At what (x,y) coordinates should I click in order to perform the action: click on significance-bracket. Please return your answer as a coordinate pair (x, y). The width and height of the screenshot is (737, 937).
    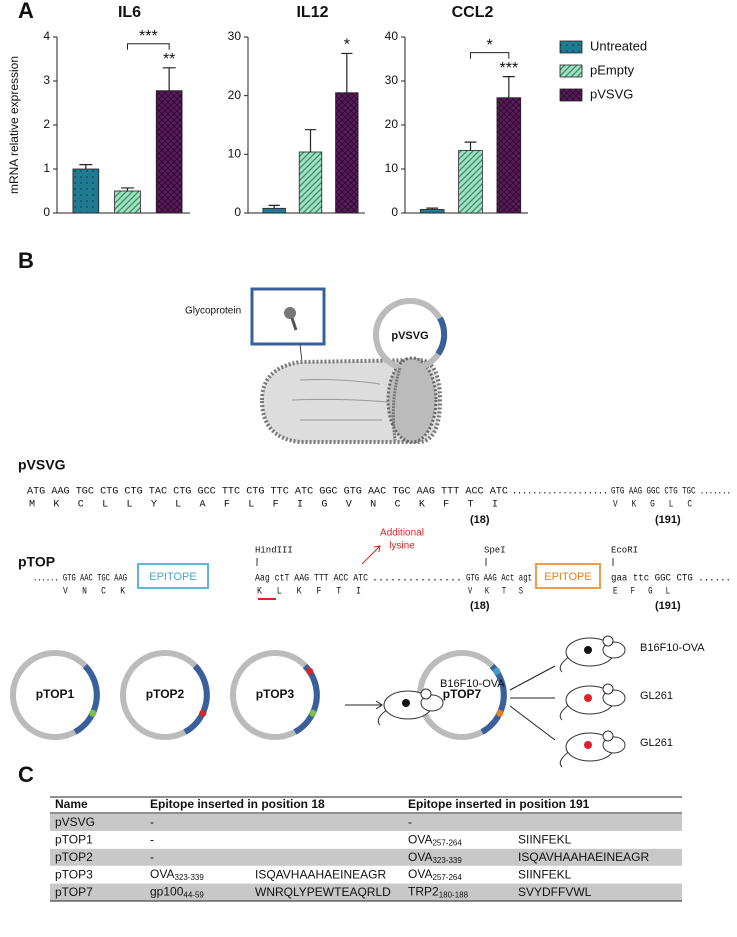
    Looking at the image, I should click on (490, 55).